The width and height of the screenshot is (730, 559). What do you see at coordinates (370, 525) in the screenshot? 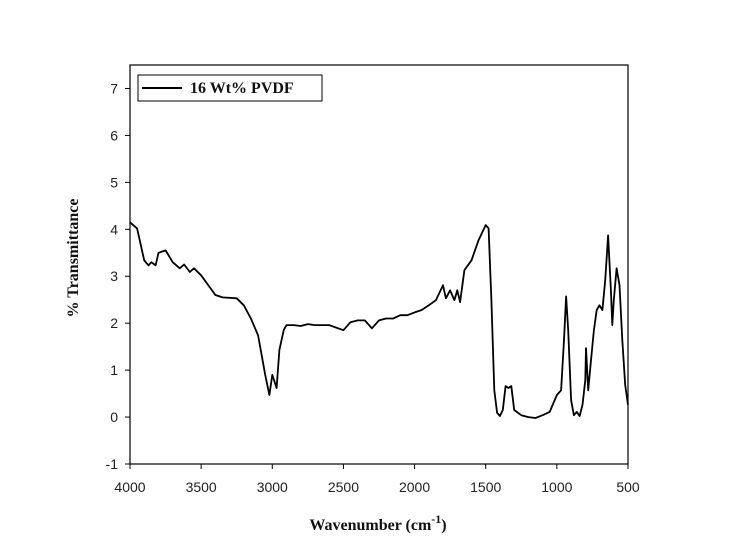
I see `x-label-text: Wavenumber (cm` at bounding box center [370, 525].